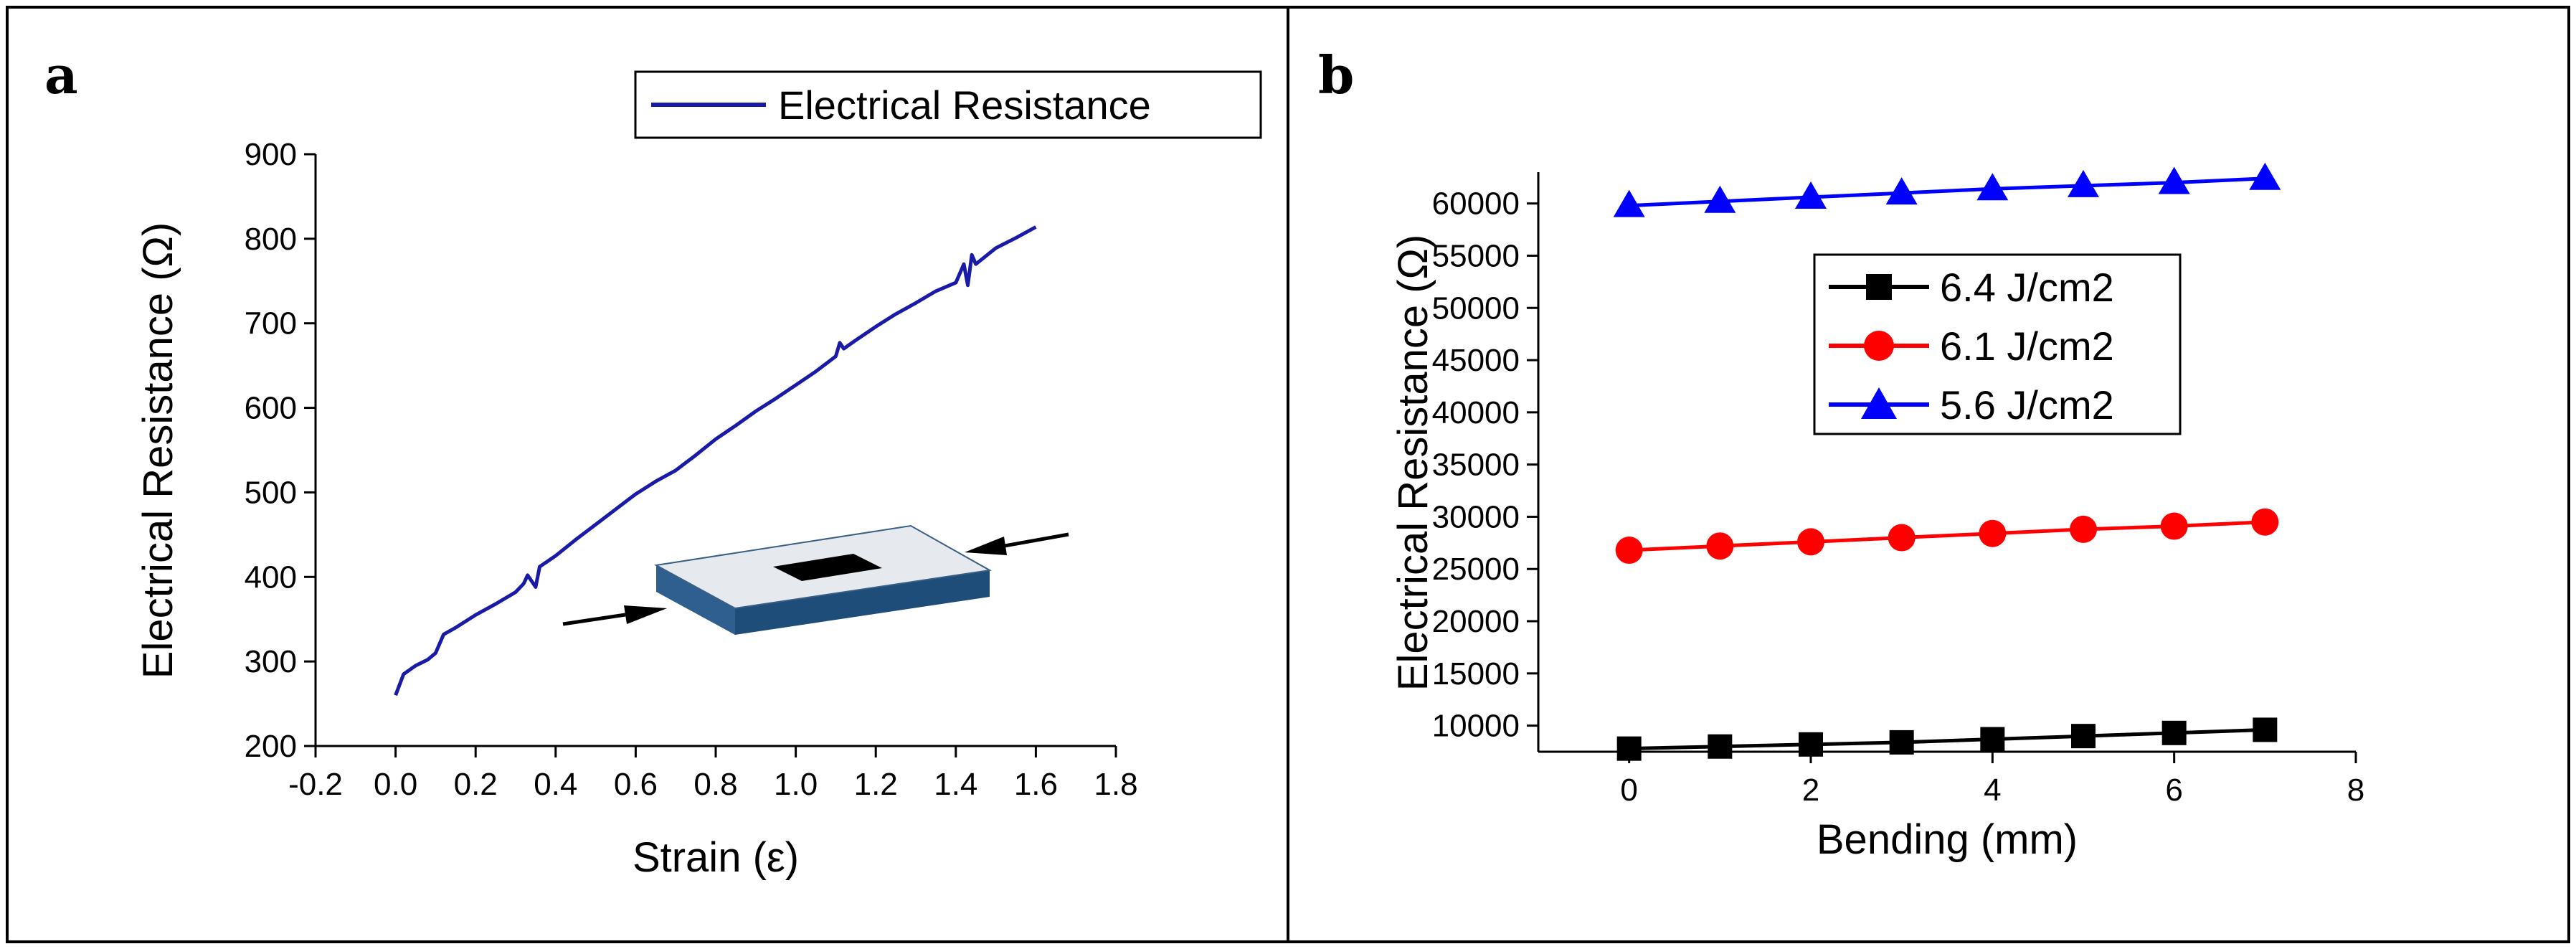  What do you see at coordinates (271, 492) in the screenshot?
I see `panel-a-y-tick-label: 500` at bounding box center [271, 492].